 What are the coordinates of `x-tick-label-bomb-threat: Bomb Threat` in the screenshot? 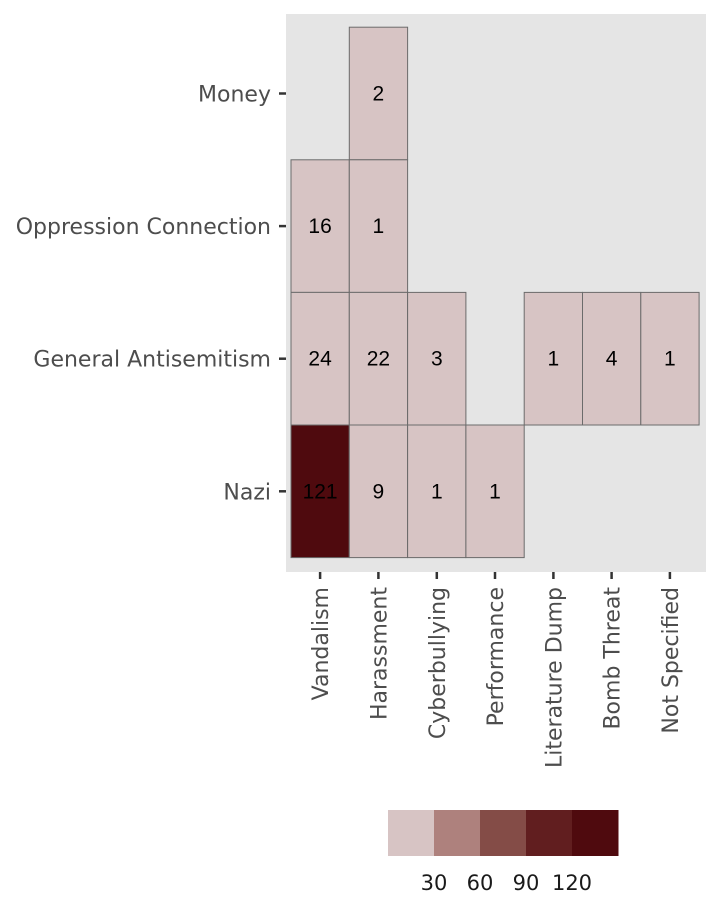 It's located at (613, 658).